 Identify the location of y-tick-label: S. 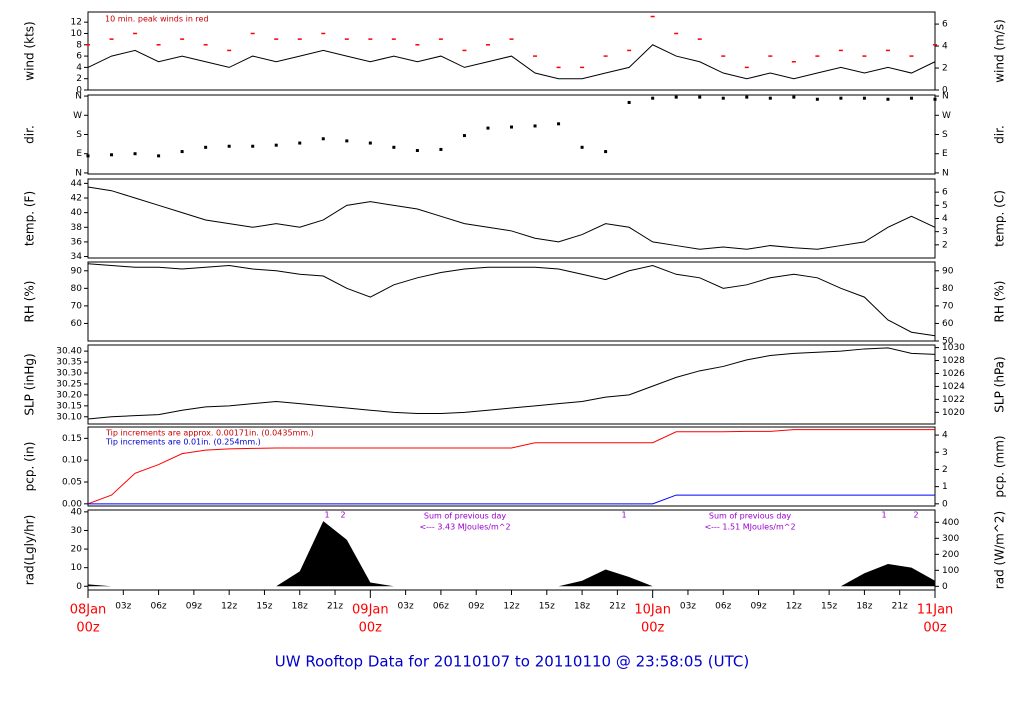
(79, 135).